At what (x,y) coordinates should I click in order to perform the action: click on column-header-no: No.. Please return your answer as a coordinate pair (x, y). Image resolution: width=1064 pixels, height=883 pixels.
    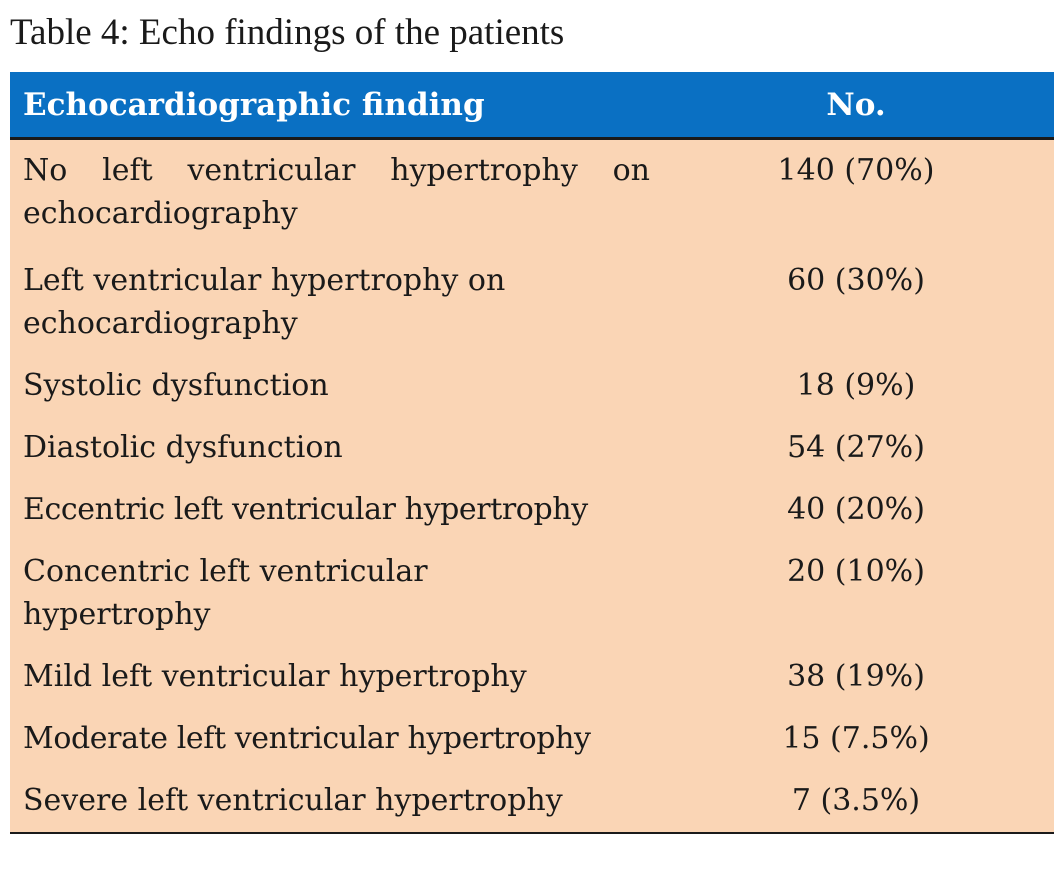
    Looking at the image, I should click on (856, 106).